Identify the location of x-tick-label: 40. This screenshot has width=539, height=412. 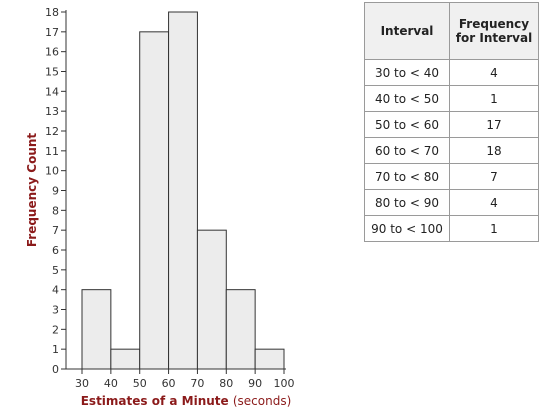
(111, 383).